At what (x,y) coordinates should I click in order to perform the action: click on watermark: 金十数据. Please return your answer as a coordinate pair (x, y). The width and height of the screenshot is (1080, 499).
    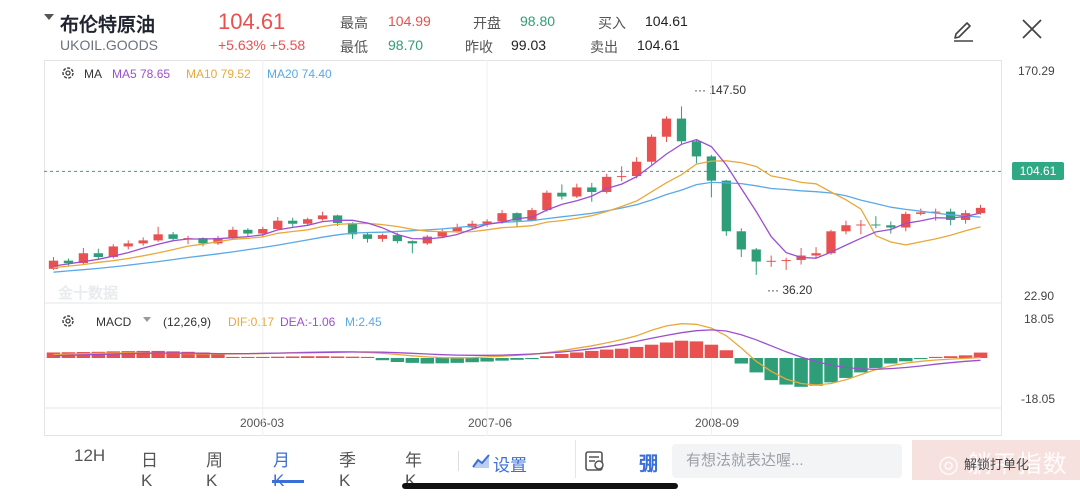
    Looking at the image, I should click on (88, 293).